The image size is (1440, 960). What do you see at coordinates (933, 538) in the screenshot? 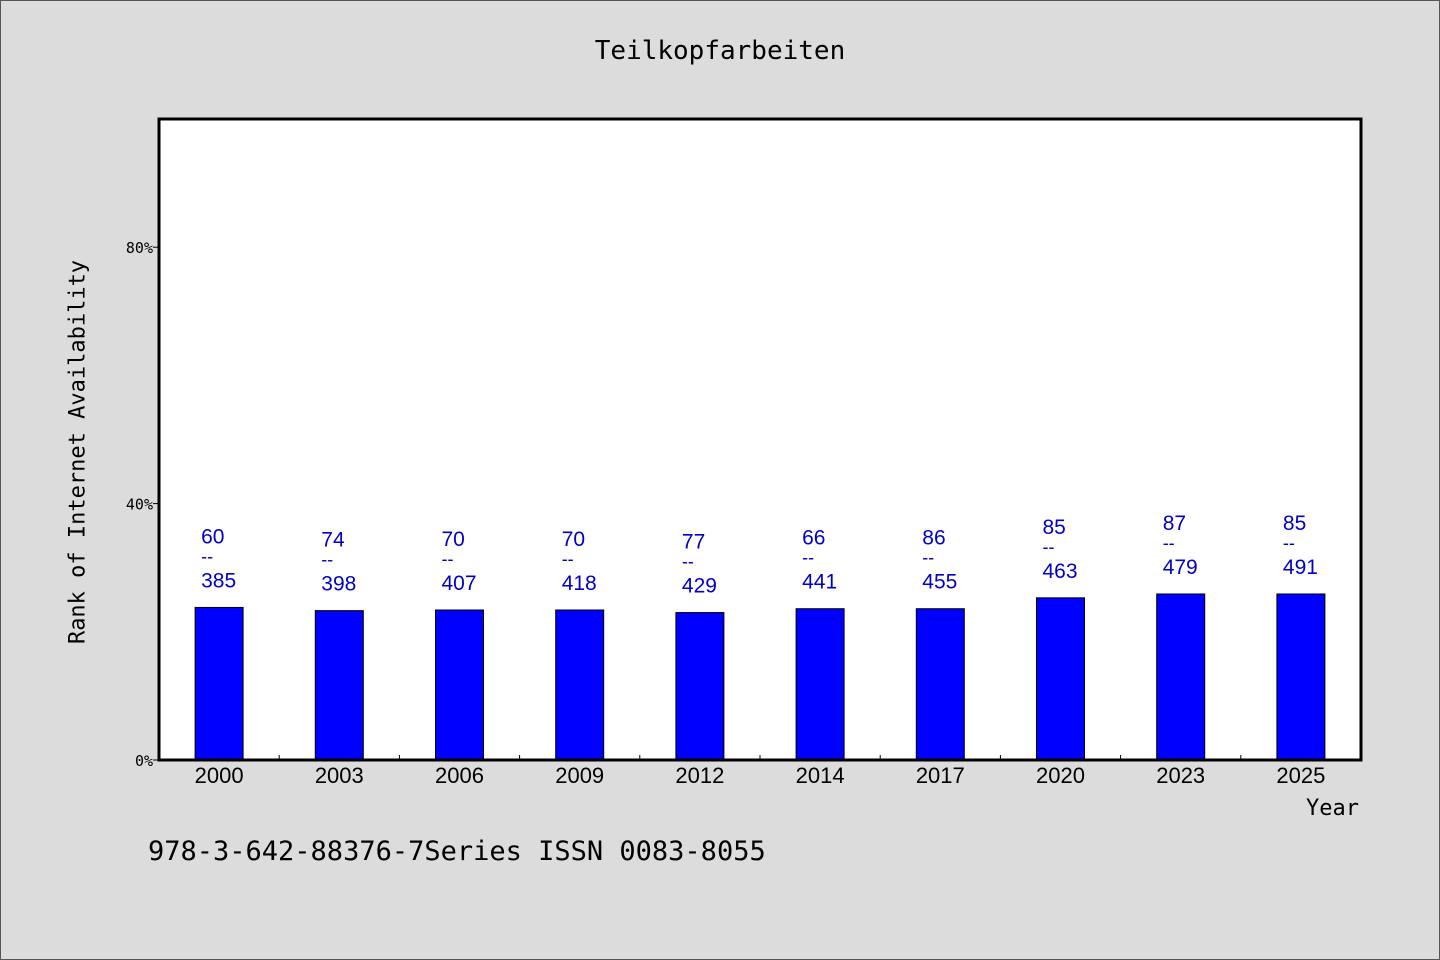
I see `data-label-top: 86` at bounding box center [933, 538].